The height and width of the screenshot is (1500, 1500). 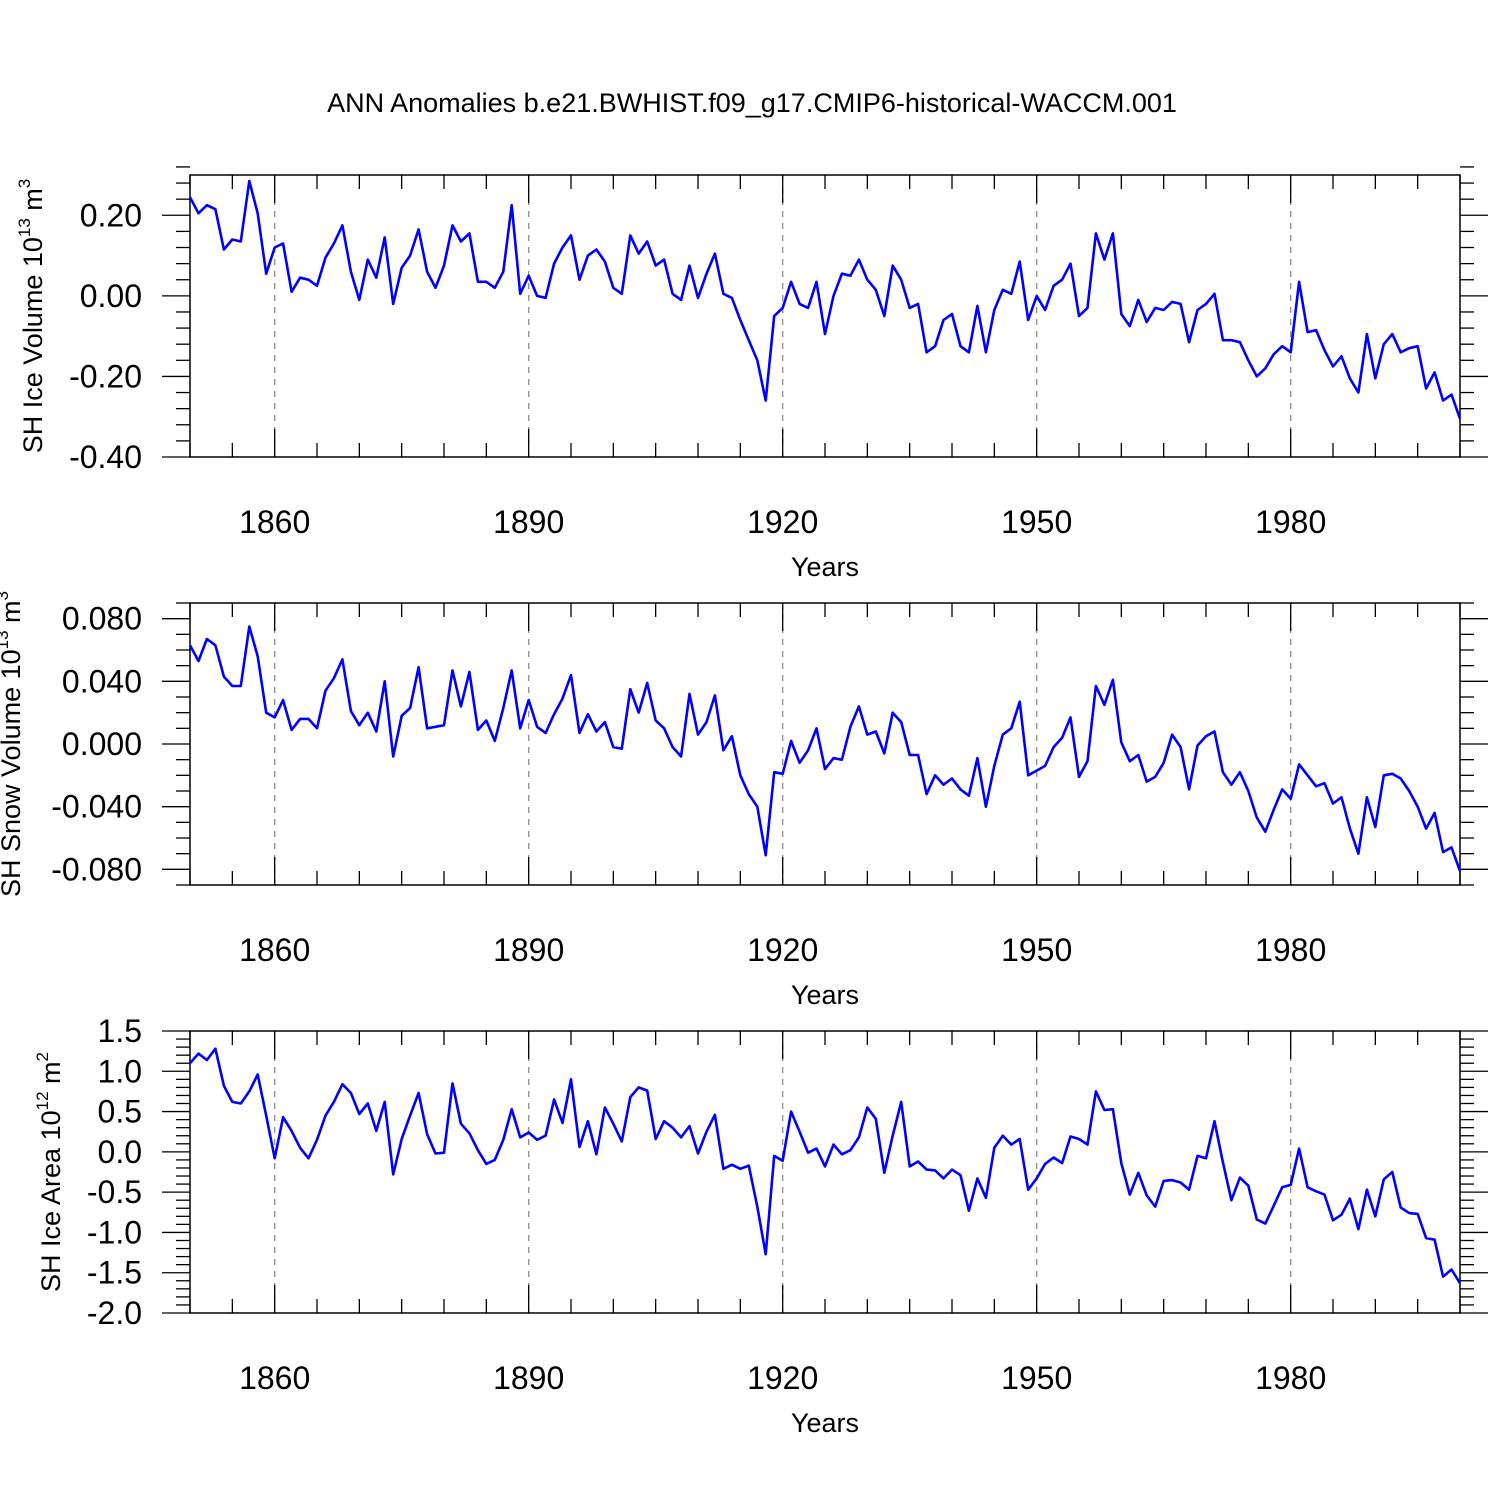 I want to click on y-tick-label: 0.000, so click(x=102, y=744).